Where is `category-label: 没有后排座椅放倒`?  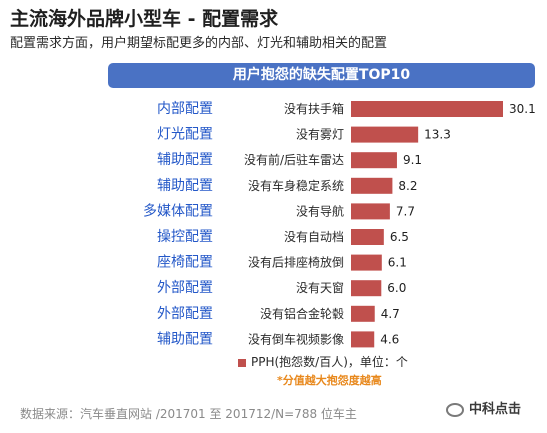
category-label: 没有后排座椅放倒 is located at coordinates (296, 262).